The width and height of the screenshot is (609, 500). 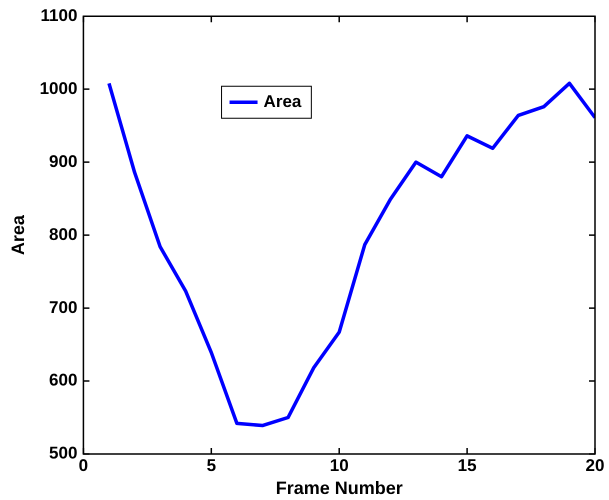 What do you see at coordinates (467, 465) in the screenshot?
I see `x-tick-label: 15` at bounding box center [467, 465].